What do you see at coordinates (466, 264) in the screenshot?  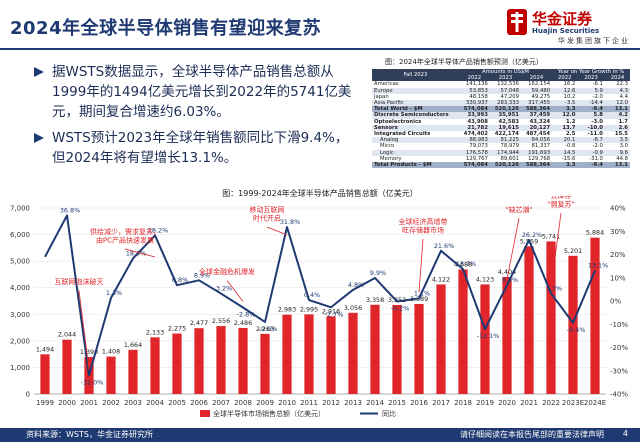 I see `line-value-label: 13.7%` at bounding box center [466, 264].